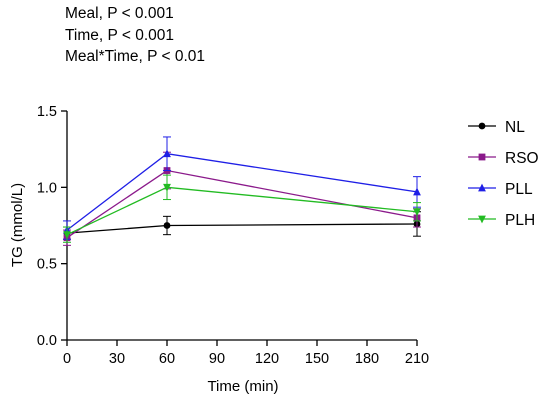 This screenshot has height=402, width=550. What do you see at coordinates (503, 158) in the screenshot?
I see `legend-item-rso: RSO` at bounding box center [503, 158].